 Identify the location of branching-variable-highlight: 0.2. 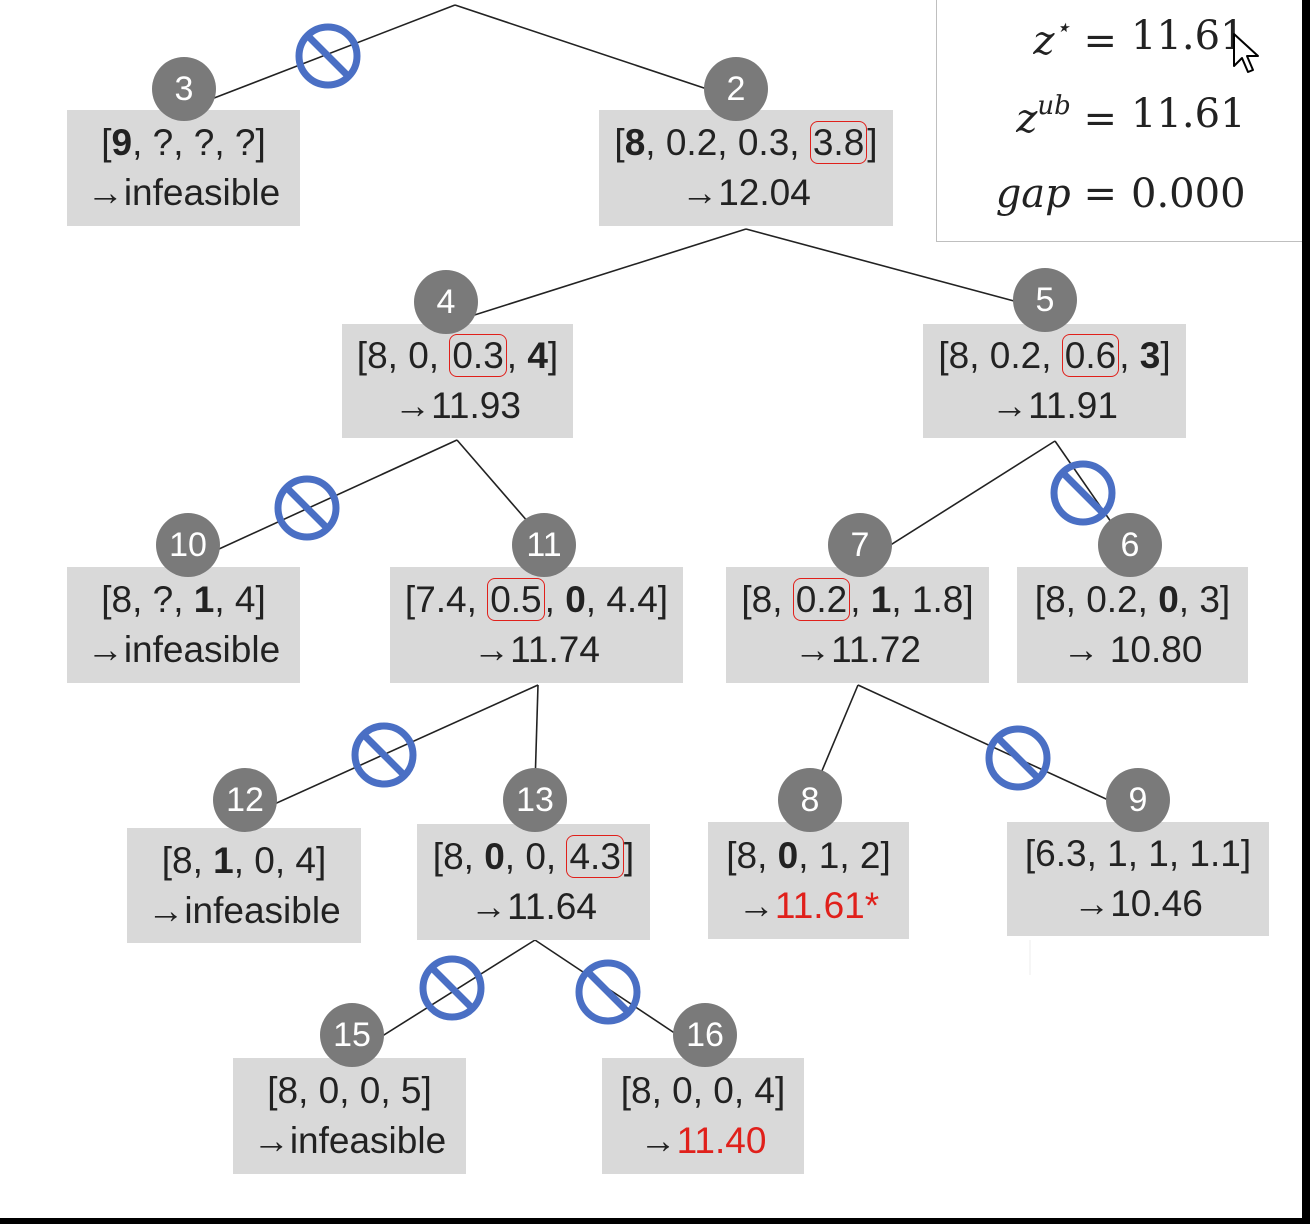
(821, 599).